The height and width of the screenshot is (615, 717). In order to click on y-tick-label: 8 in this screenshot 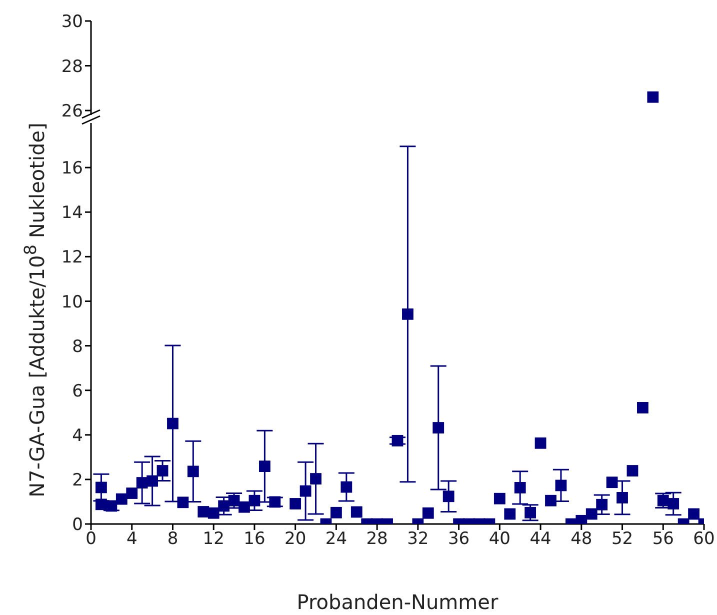, I will do `click(77, 346)`.